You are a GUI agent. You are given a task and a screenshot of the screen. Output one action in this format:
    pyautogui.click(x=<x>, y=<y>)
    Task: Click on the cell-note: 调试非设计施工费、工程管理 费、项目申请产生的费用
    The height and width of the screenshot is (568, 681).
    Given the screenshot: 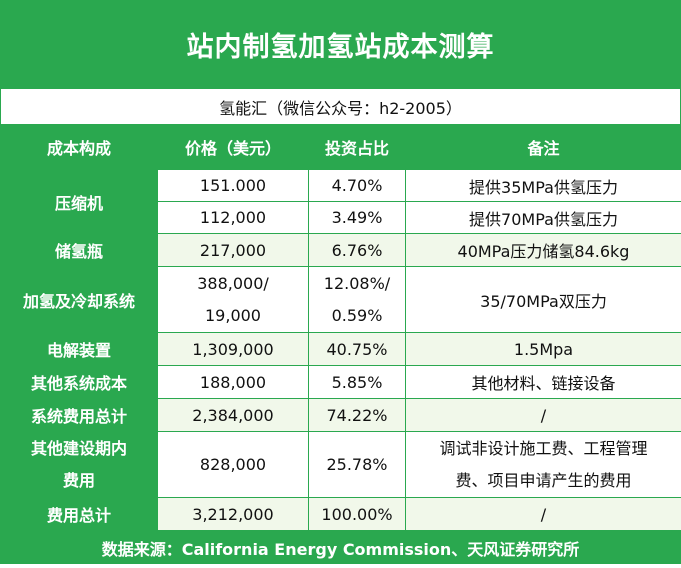 What is the action you would take?
    pyautogui.click(x=543, y=464)
    